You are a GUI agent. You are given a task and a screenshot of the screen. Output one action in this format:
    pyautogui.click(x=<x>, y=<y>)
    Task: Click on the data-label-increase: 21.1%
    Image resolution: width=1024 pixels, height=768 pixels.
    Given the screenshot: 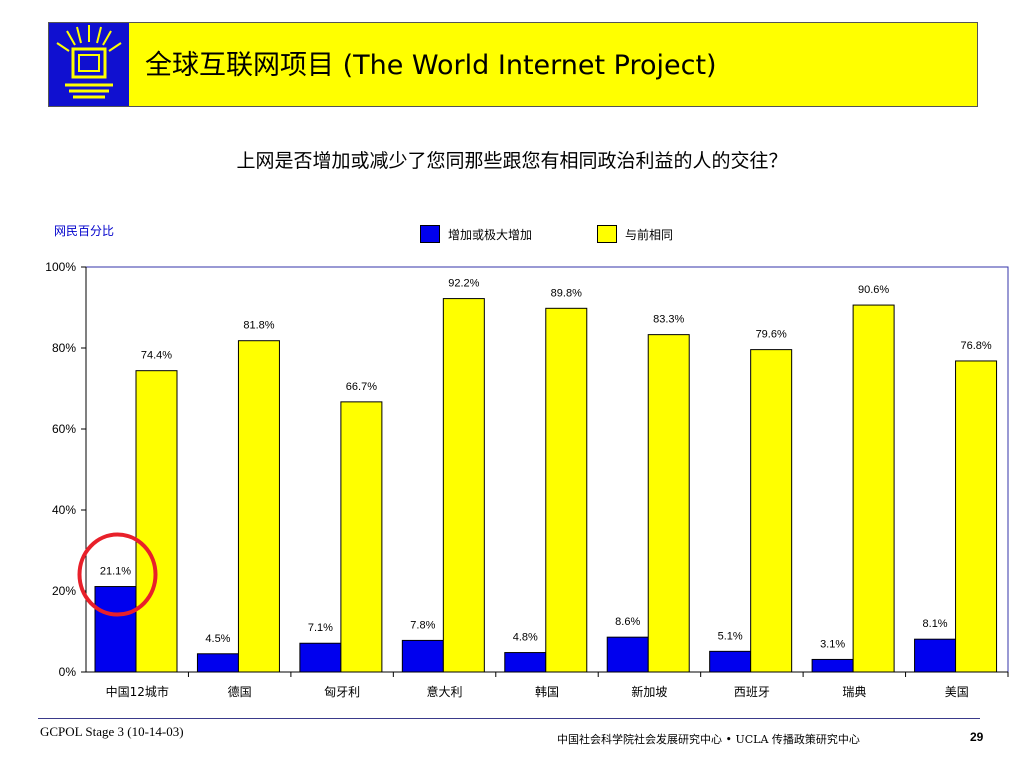 What is the action you would take?
    pyautogui.click(x=115, y=572)
    